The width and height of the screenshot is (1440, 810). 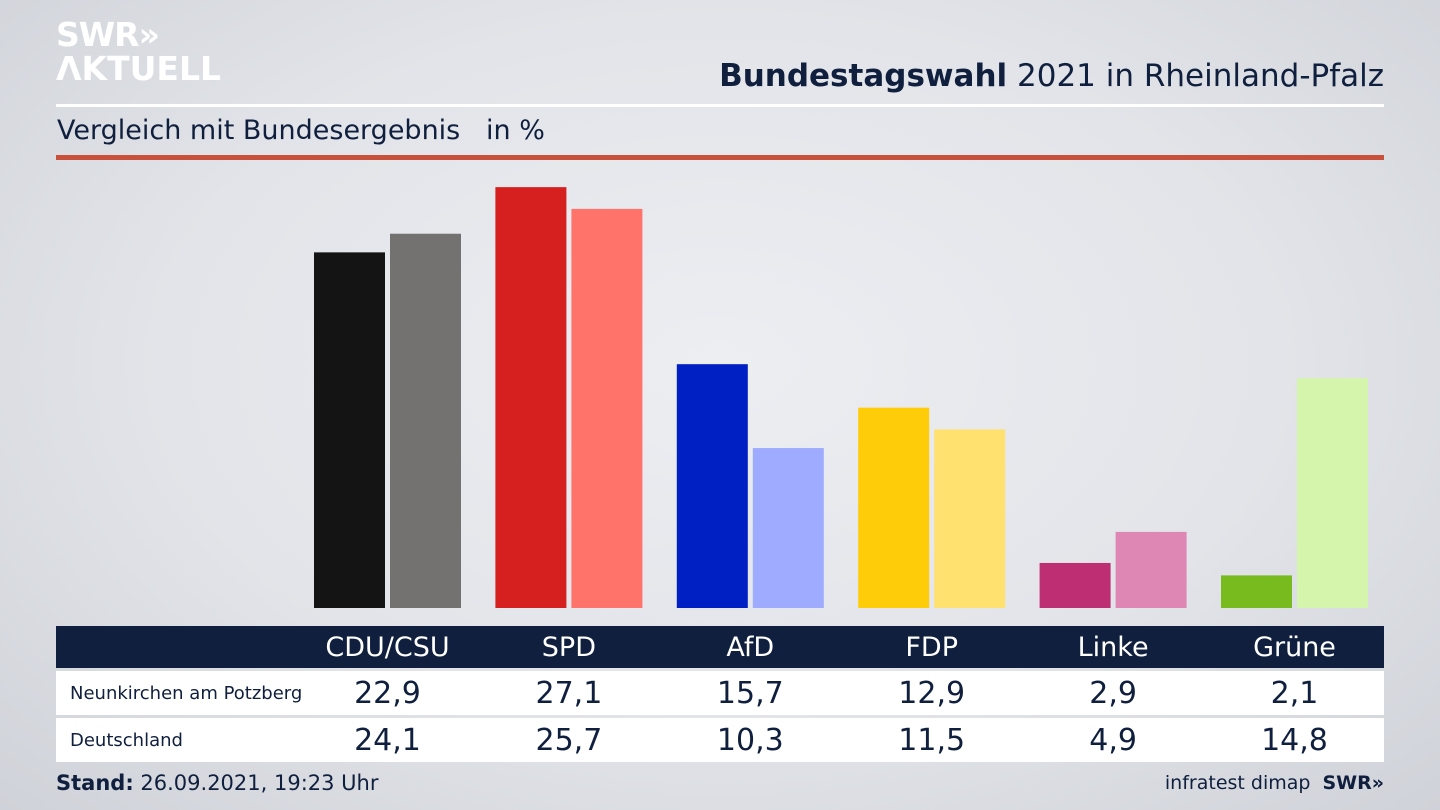 I want to click on row-label: Neunkirchen am Potzberg, so click(x=186, y=693).